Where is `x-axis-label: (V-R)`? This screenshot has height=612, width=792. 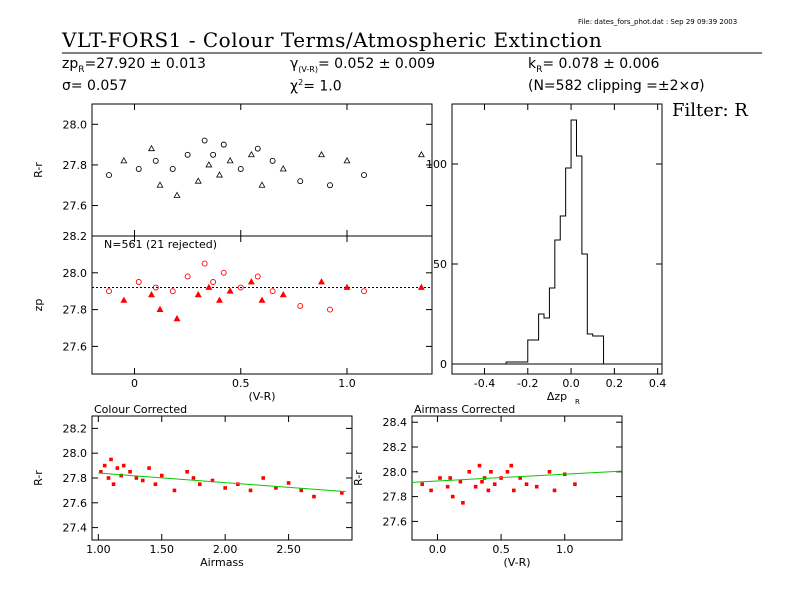 x-axis-label: (V-R) is located at coordinates (516, 562).